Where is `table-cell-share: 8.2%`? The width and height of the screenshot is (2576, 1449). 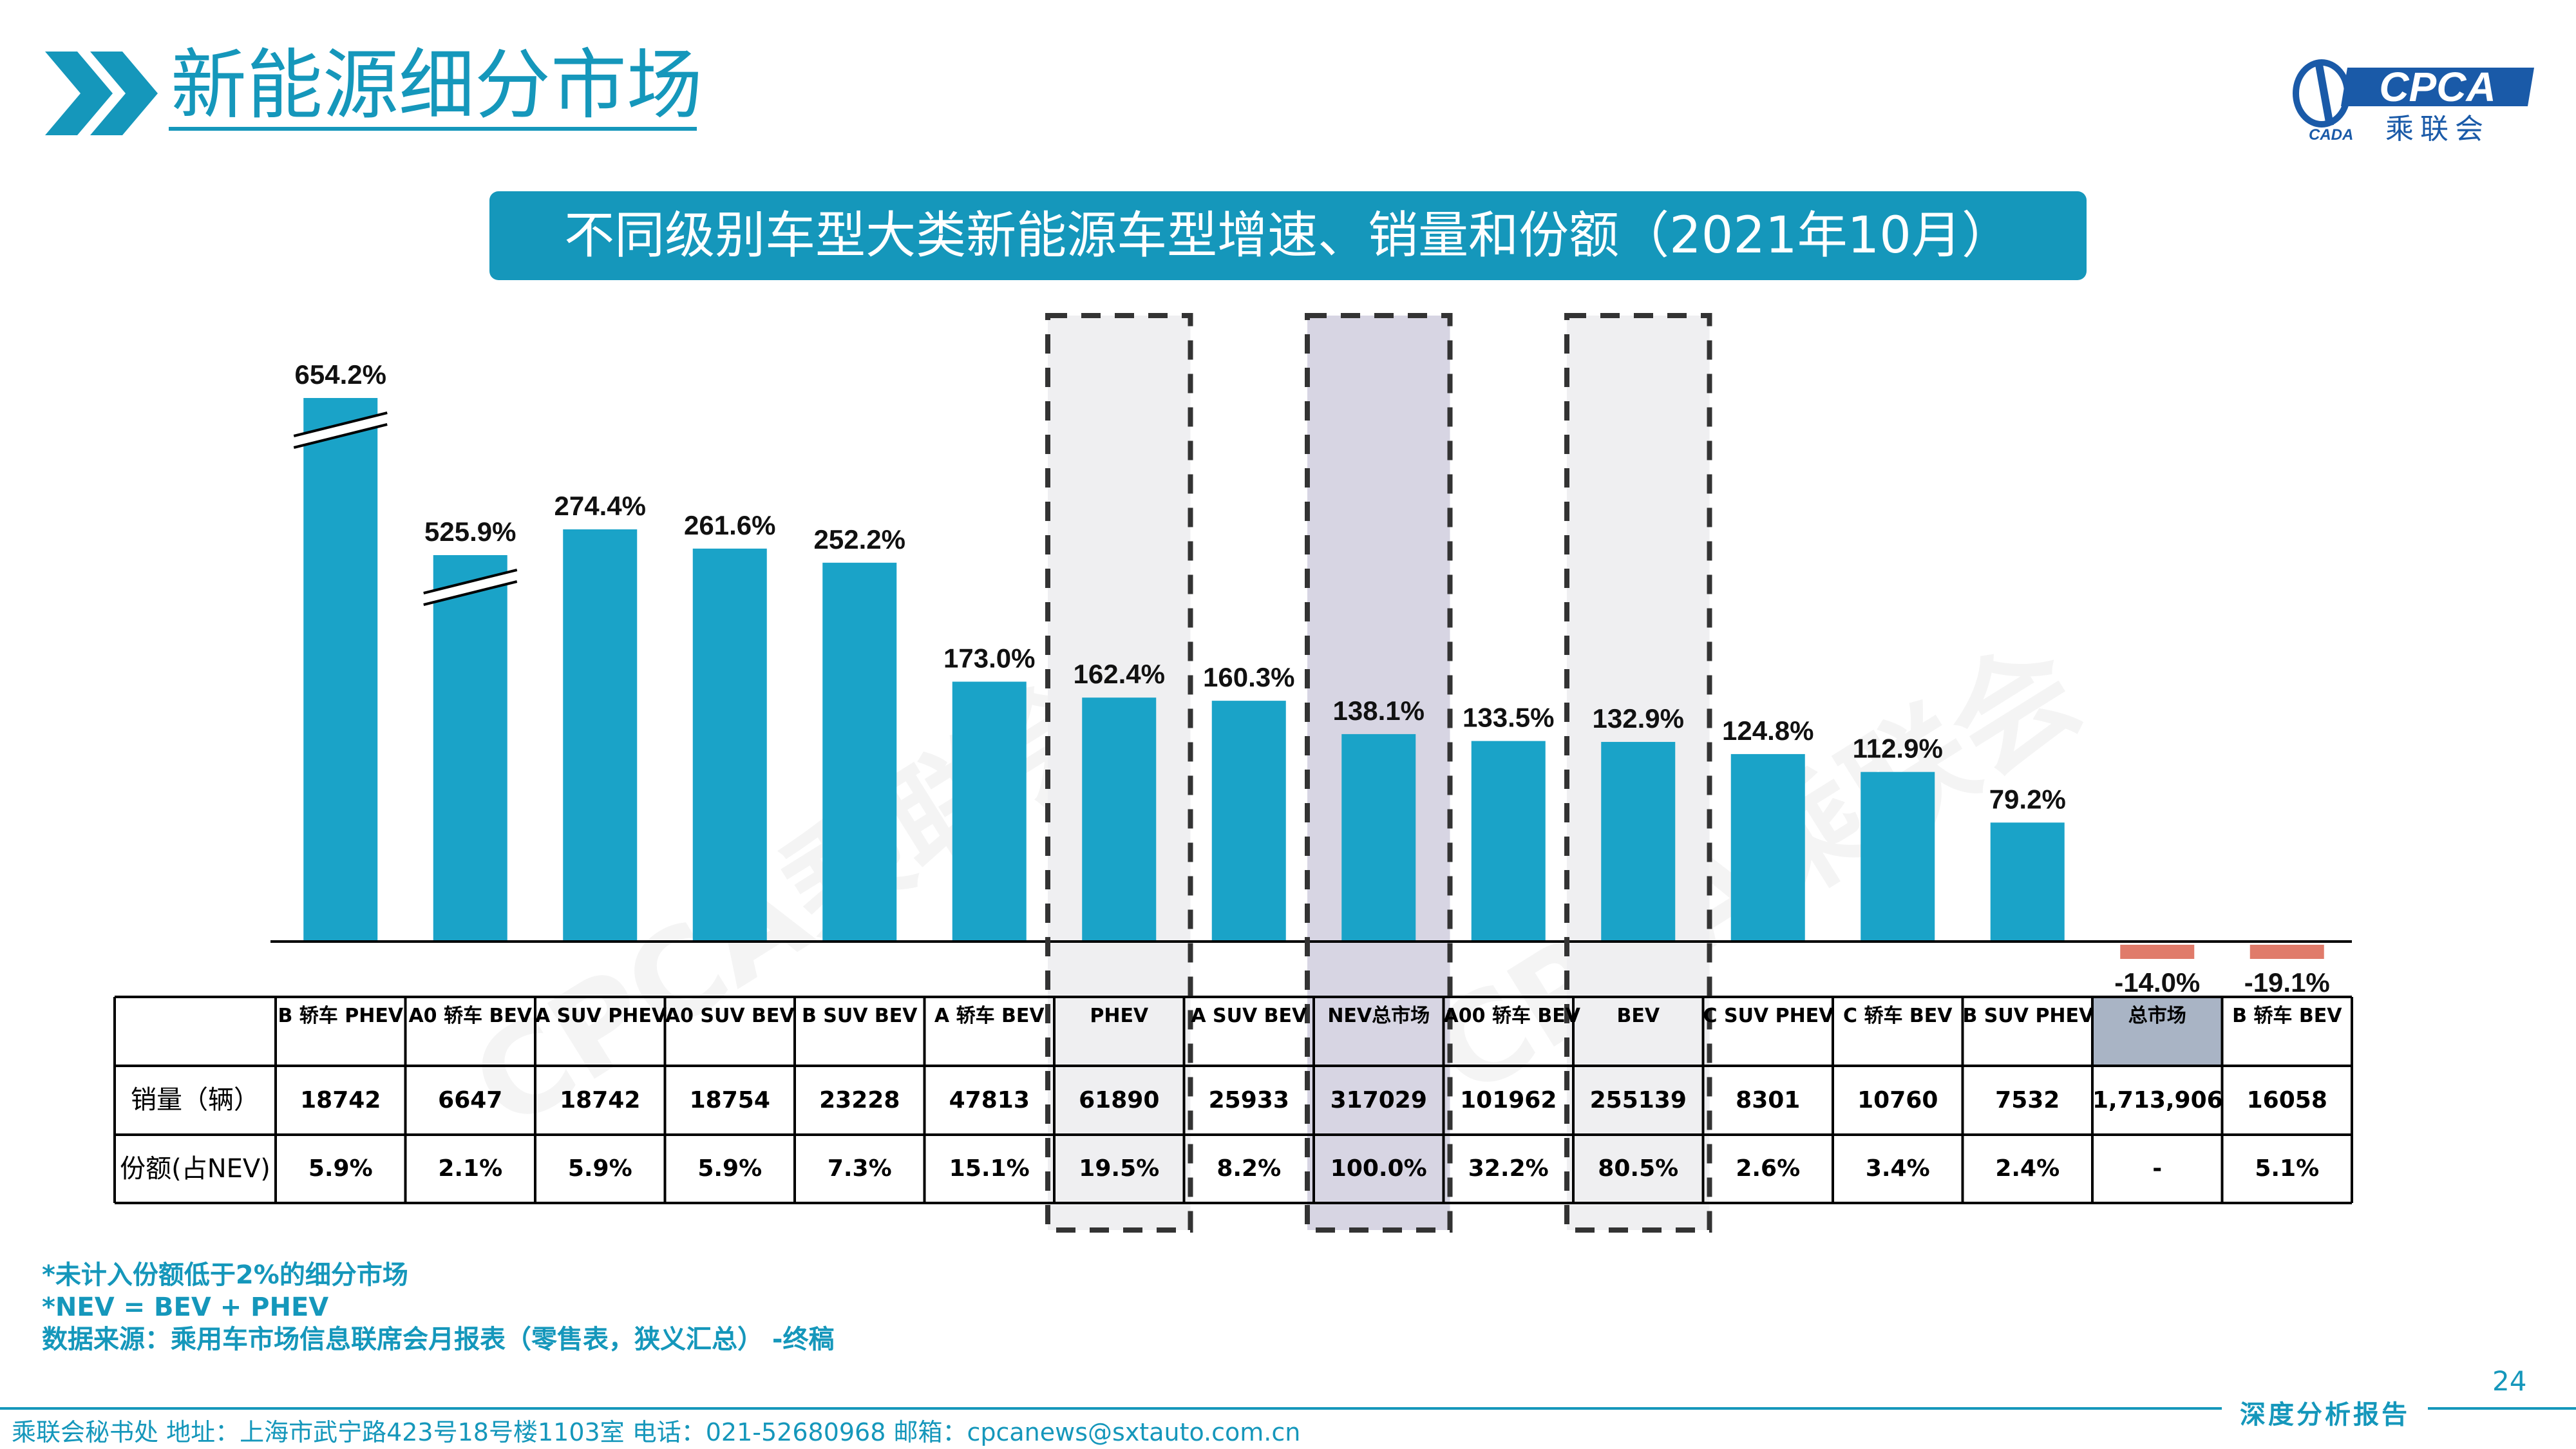 table-cell-share: 8.2% is located at coordinates (1250, 1168).